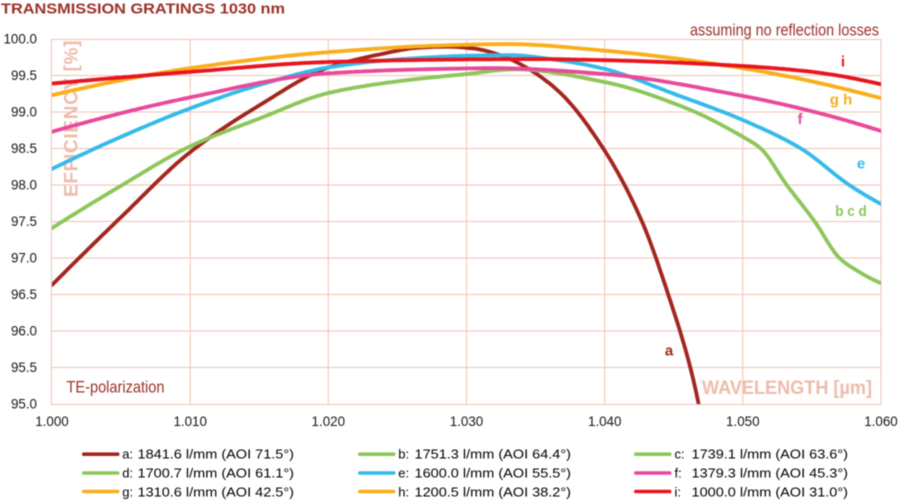 Image resolution: width=922 pixels, height=500 pixels. Describe the element at coordinates (403, 472) in the screenshot. I see `svg-text: e:` at that location.